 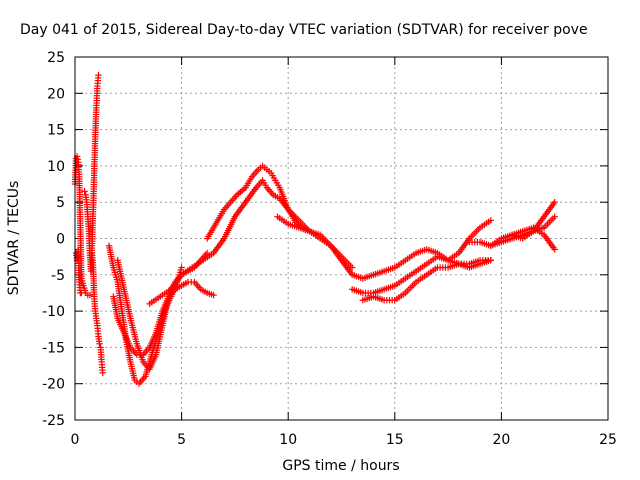 I want to click on y-tick-label: 25, so click(x=56, y=58).